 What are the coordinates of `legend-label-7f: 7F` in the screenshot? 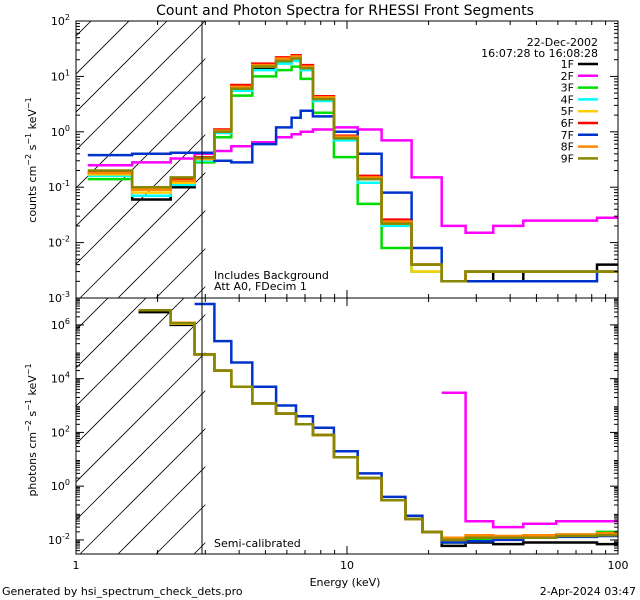 It's located at (567, 135).